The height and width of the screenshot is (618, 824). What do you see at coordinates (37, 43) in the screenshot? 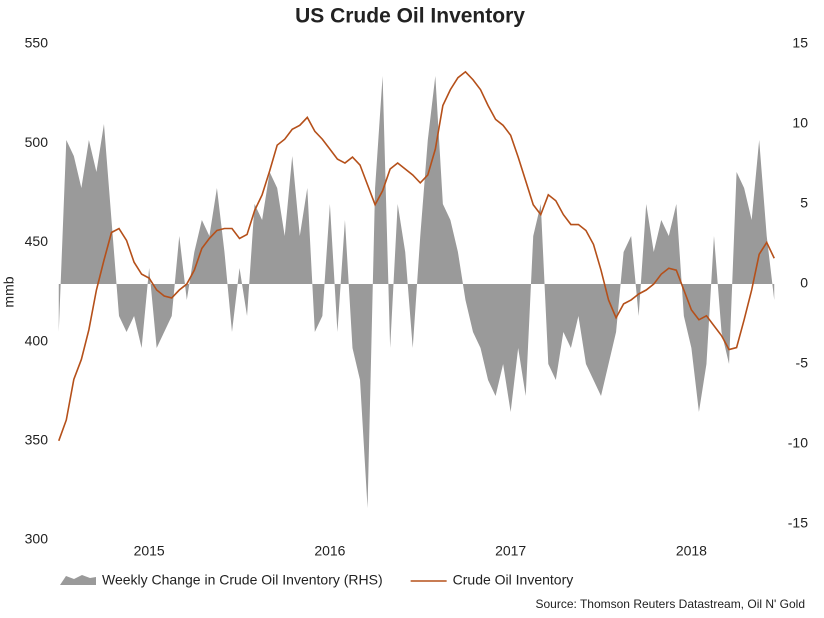
I see `y-tick-label: 550` at bounding box center [37, 43].